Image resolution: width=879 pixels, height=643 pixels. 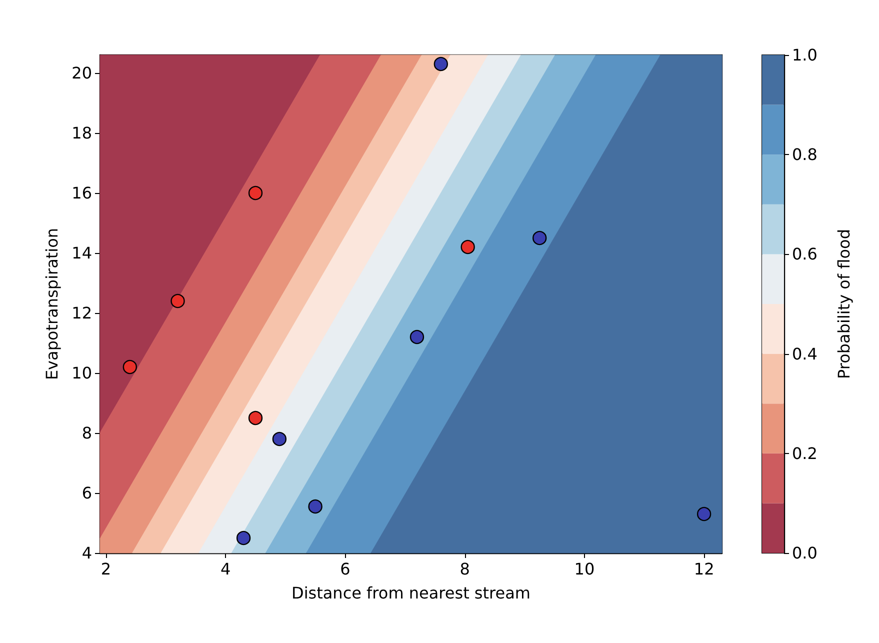 I want to click on x-tick-label: 4, so click(x=225, y=569).